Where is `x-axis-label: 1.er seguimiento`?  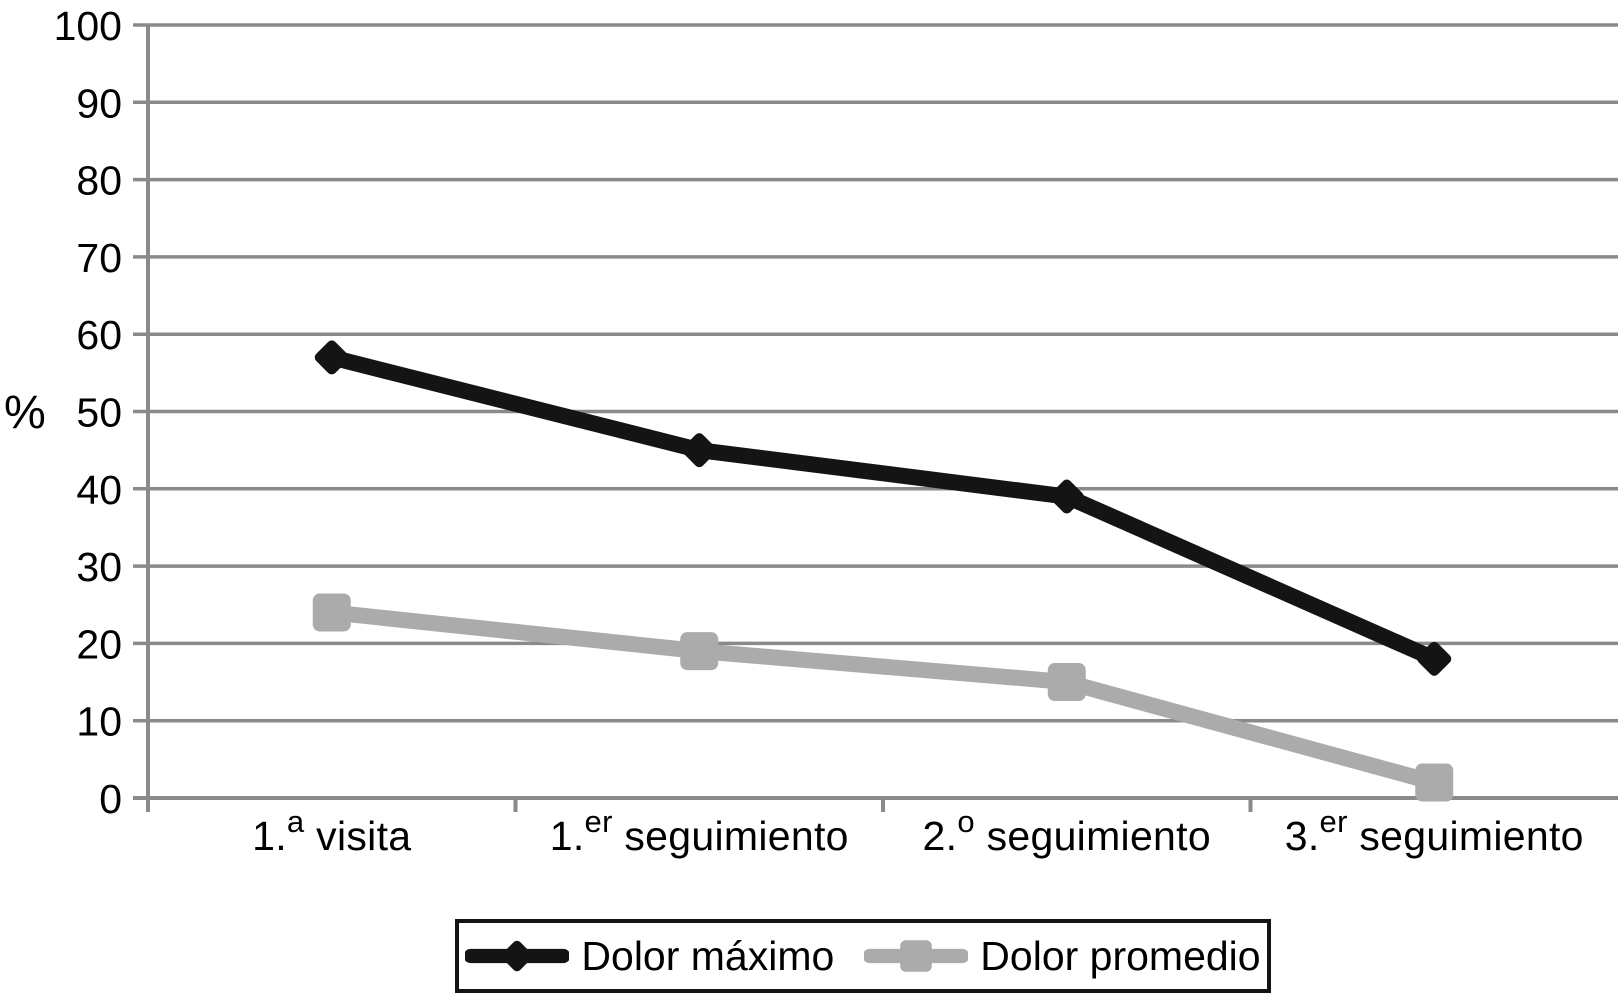 x-axis-label: 1.er seguimiento is located at coordinates (699, 831).